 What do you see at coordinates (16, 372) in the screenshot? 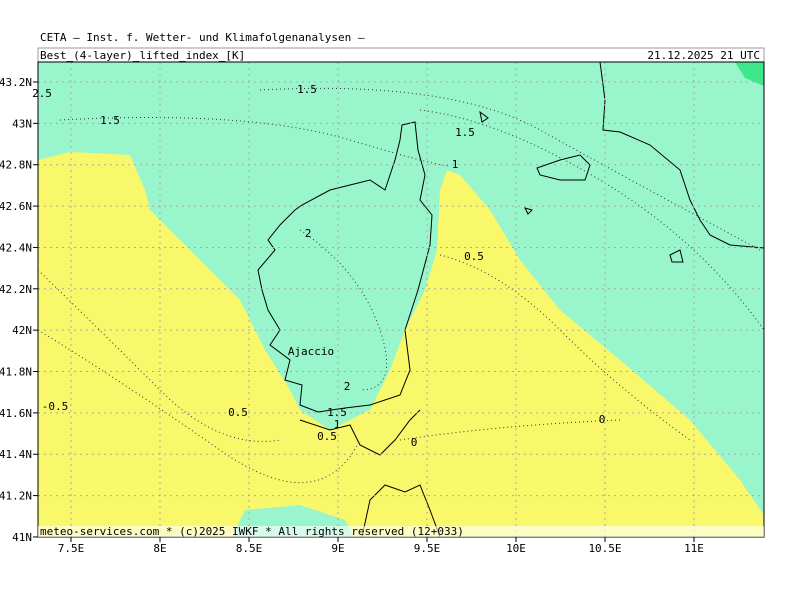
I see `lat-label: 41.8N` at bounding box center [16, 372].